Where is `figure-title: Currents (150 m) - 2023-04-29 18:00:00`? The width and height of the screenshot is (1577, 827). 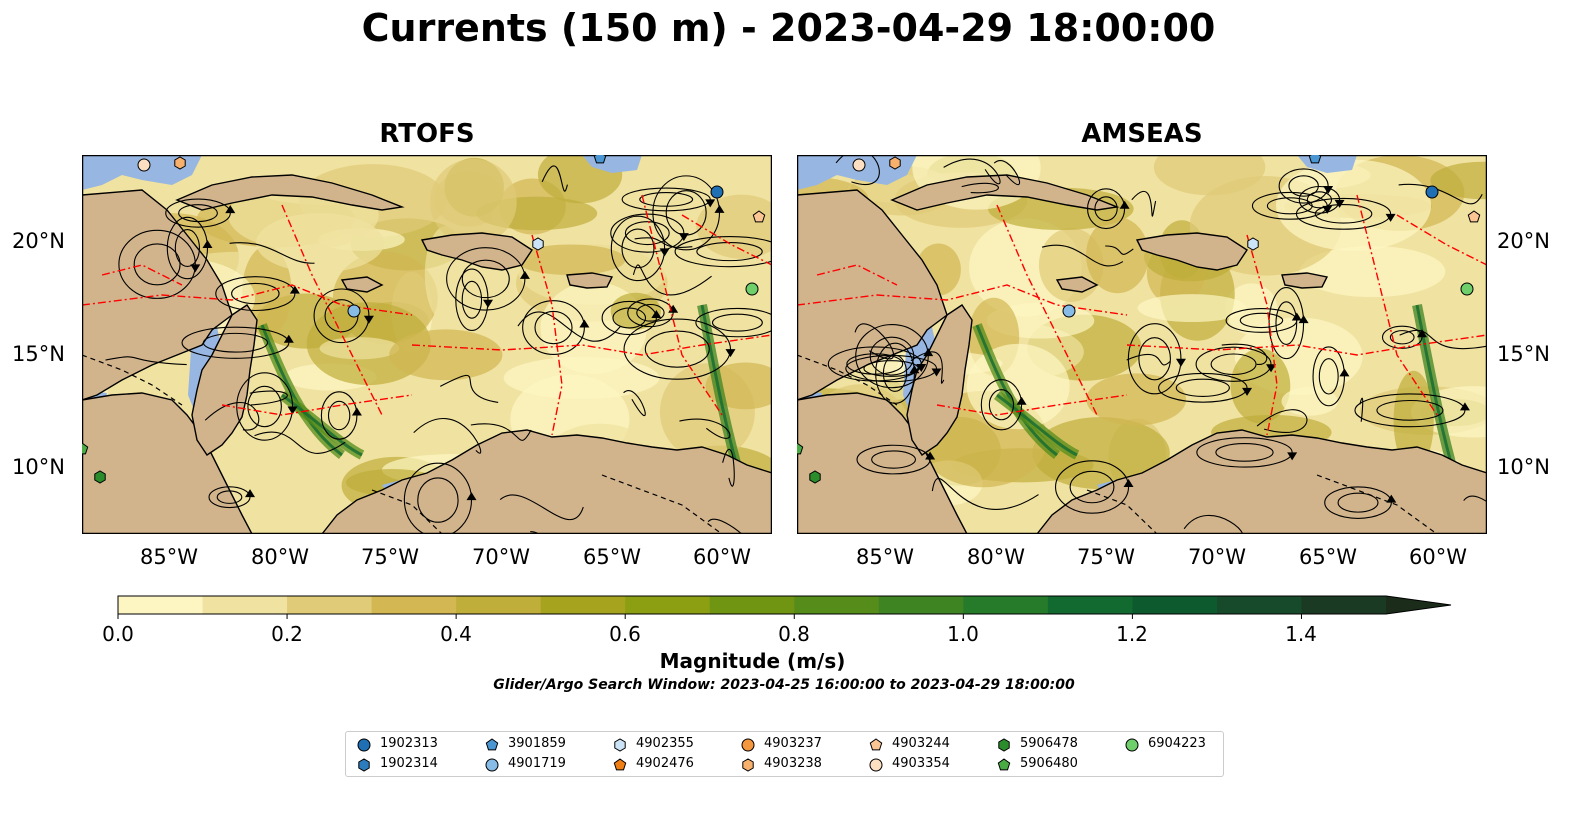 figure-title: Currents (150 m) - 2023-04-29 18:00:00 is located at coordinates (788, 28).